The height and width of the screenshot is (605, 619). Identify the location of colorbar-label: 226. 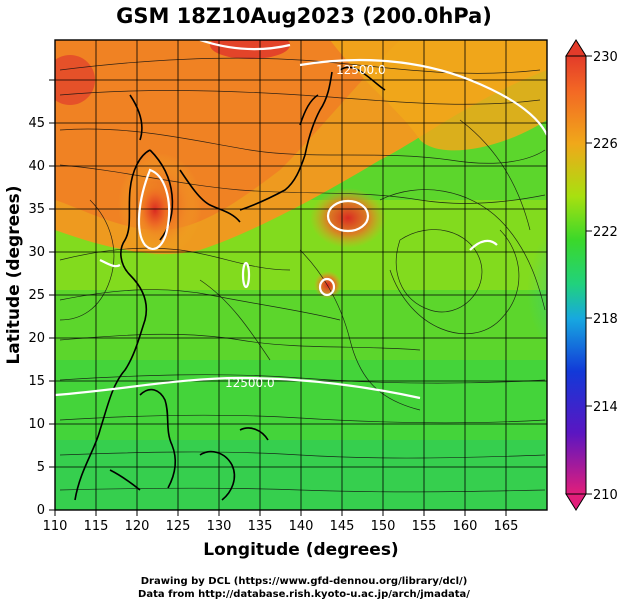
(605, 144).